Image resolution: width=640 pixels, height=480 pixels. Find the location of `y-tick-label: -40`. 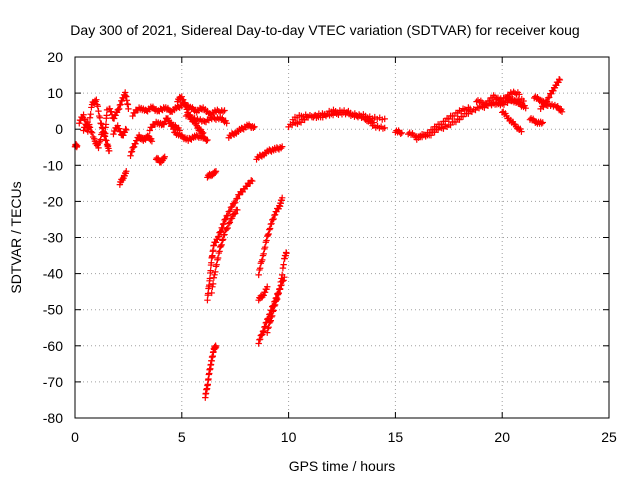

y-tick-label: -40 is located at coordinates (53, 274).